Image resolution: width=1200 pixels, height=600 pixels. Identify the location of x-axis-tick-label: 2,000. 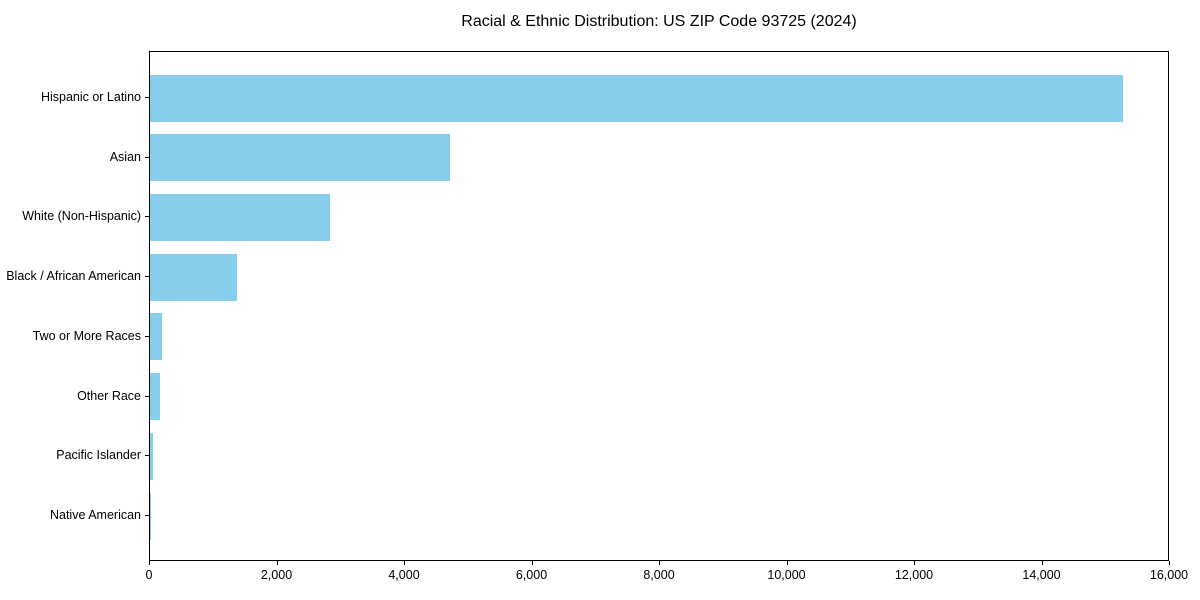
(276, 575).